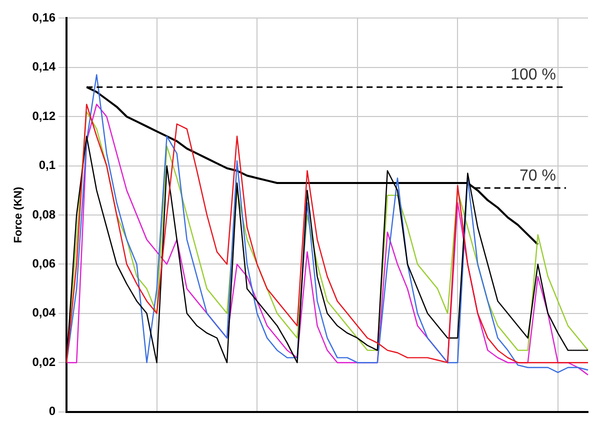 The image size is (600, 430). Describe the element at coordinates (52, 411) in the screenshot. I see `y-tick-label: 0` at that location.